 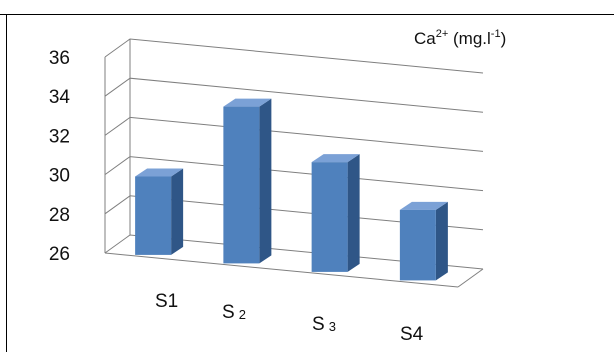 What do you see at coordinates (59, 176) in the screenshot?
I see `y-tick-label: 30` at bounding box center [59, 176].